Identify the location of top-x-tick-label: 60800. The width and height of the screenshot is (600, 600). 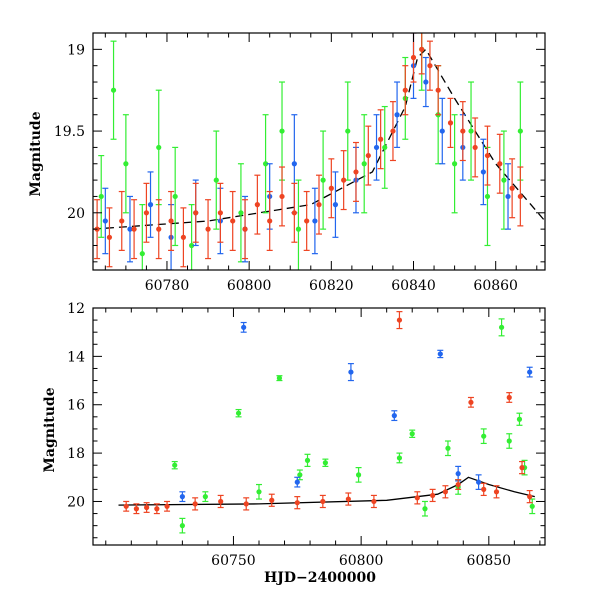
(249, 286).